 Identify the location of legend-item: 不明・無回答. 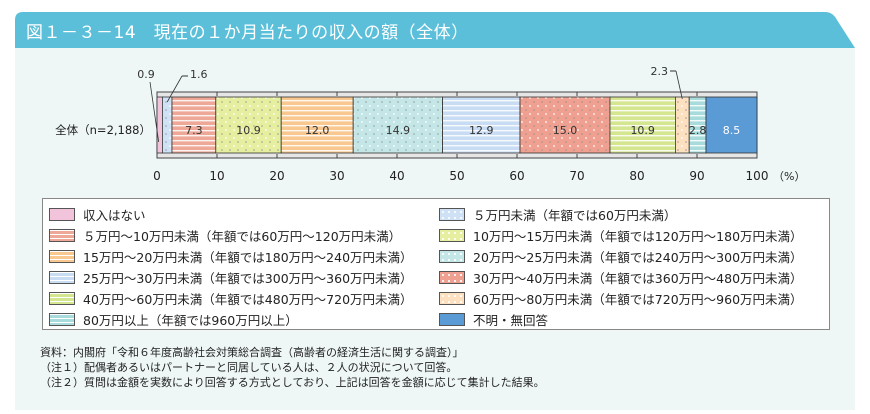
(493, 319).